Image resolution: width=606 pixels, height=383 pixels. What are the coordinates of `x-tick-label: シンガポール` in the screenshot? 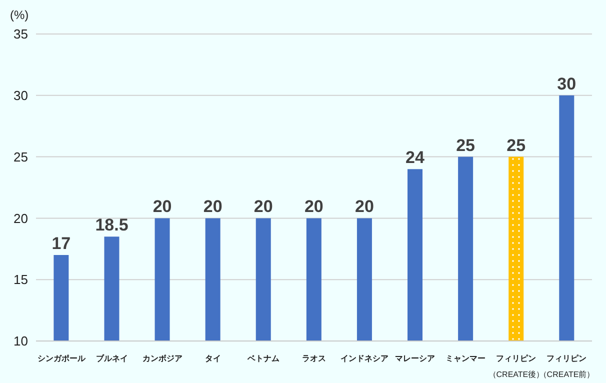 It's located at (61, 358).